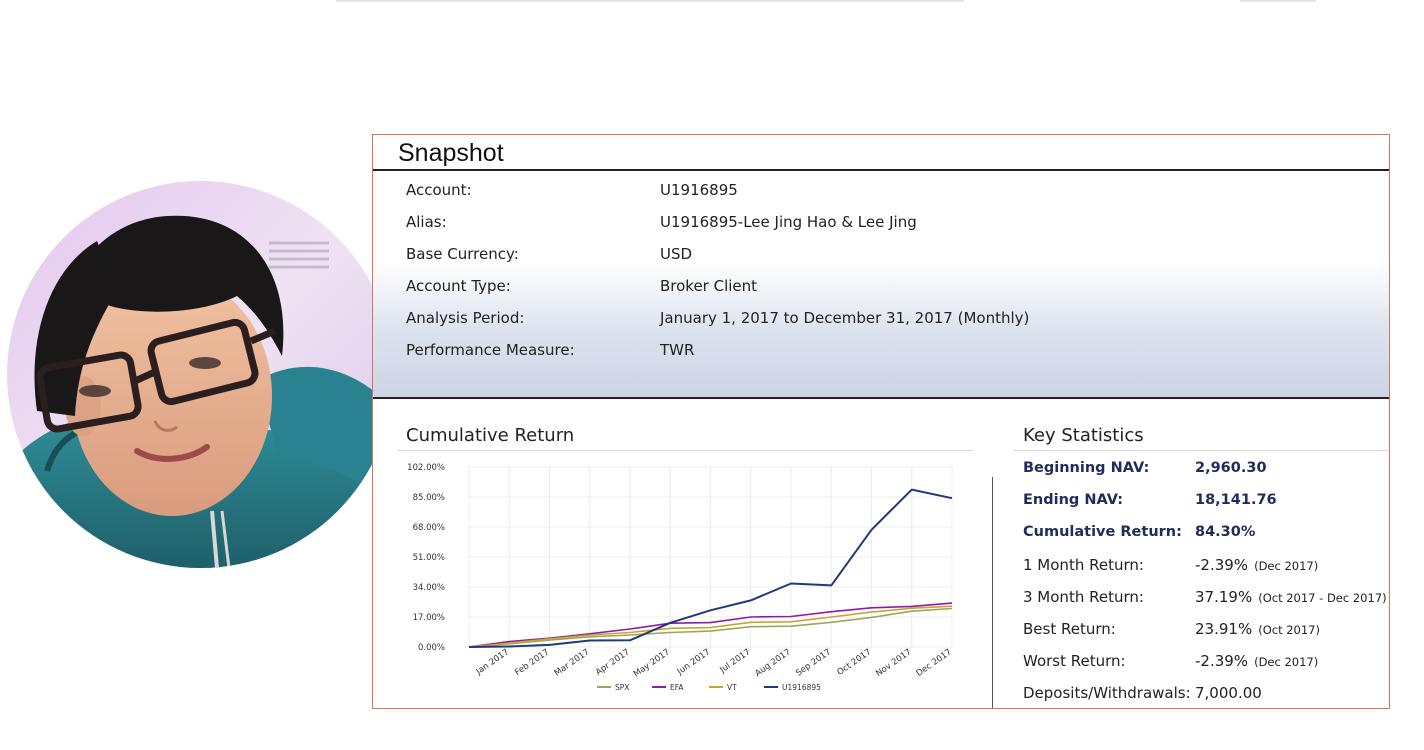 The image size is (1424, 750). I want to click on legend-label-vt: VT, so click(732, 687).